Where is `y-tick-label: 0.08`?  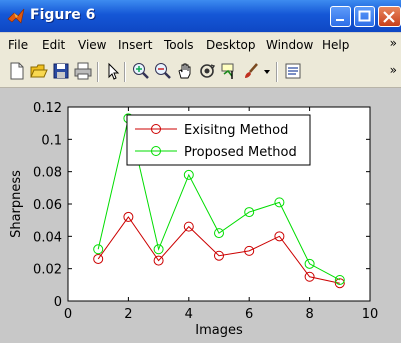
y-tick-label: 0.08 is located at coordinates (47, 173).